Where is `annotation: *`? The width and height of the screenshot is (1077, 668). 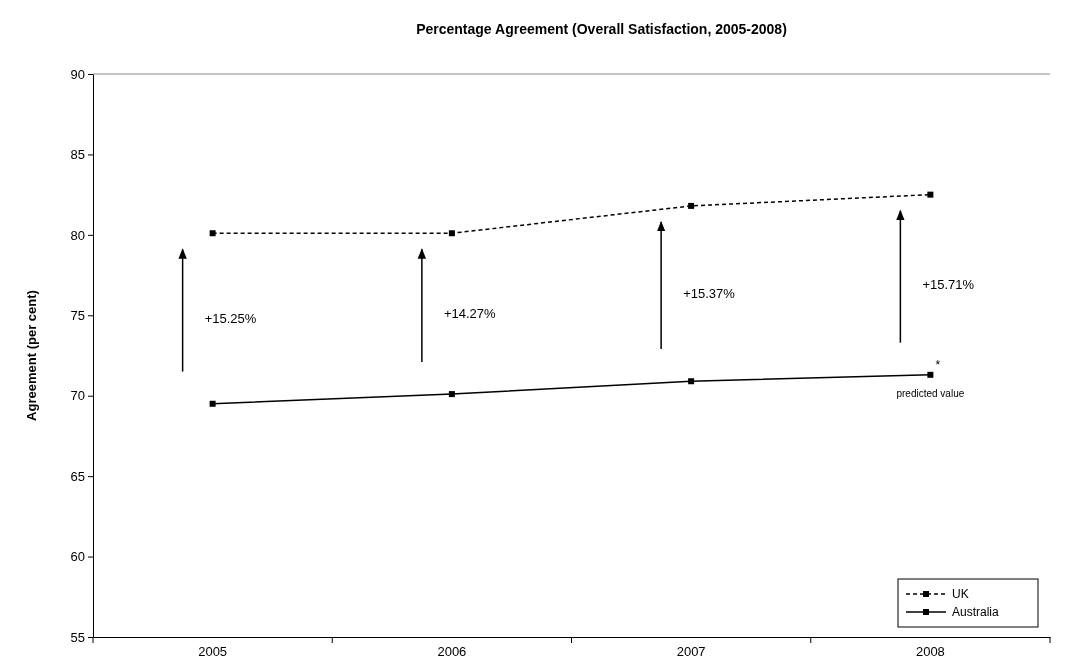
annotation: * is located at coordinates (938, 364).